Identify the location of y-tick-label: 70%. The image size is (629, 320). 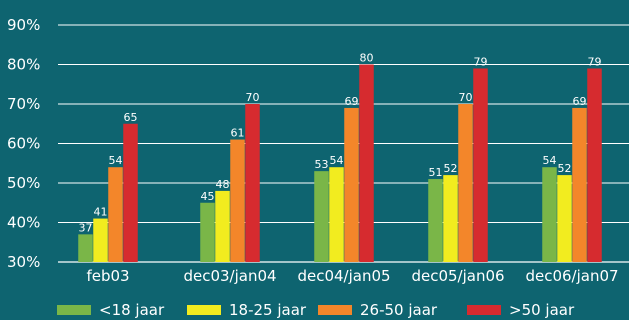
(23, 104).